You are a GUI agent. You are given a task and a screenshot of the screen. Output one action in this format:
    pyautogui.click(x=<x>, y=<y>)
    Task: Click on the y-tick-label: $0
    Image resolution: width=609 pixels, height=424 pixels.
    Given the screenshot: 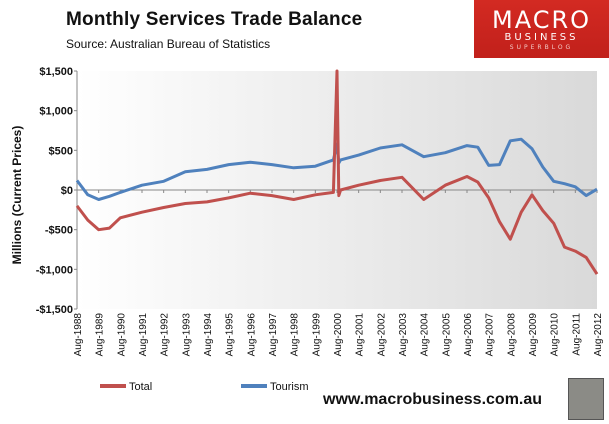 What is the action you would take?
    pyautogui.click(x=67, y=191)
    